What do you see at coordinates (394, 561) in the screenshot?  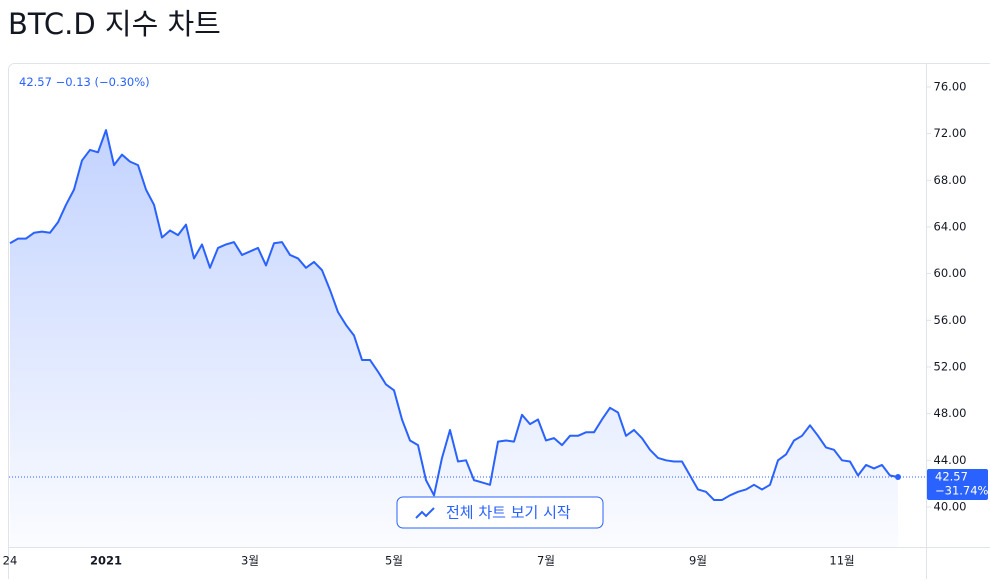 I see `x-tick-label: 5월` at bounding box center [394, 561].